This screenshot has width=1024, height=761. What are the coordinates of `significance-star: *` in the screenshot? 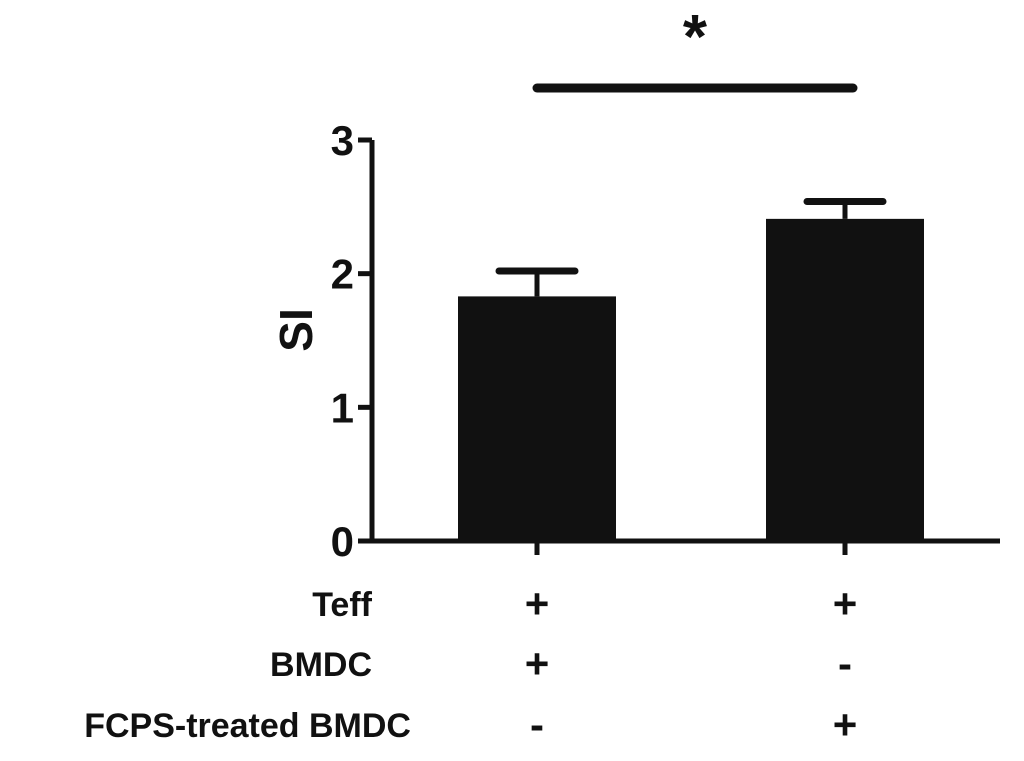 It's located at (695, 37).